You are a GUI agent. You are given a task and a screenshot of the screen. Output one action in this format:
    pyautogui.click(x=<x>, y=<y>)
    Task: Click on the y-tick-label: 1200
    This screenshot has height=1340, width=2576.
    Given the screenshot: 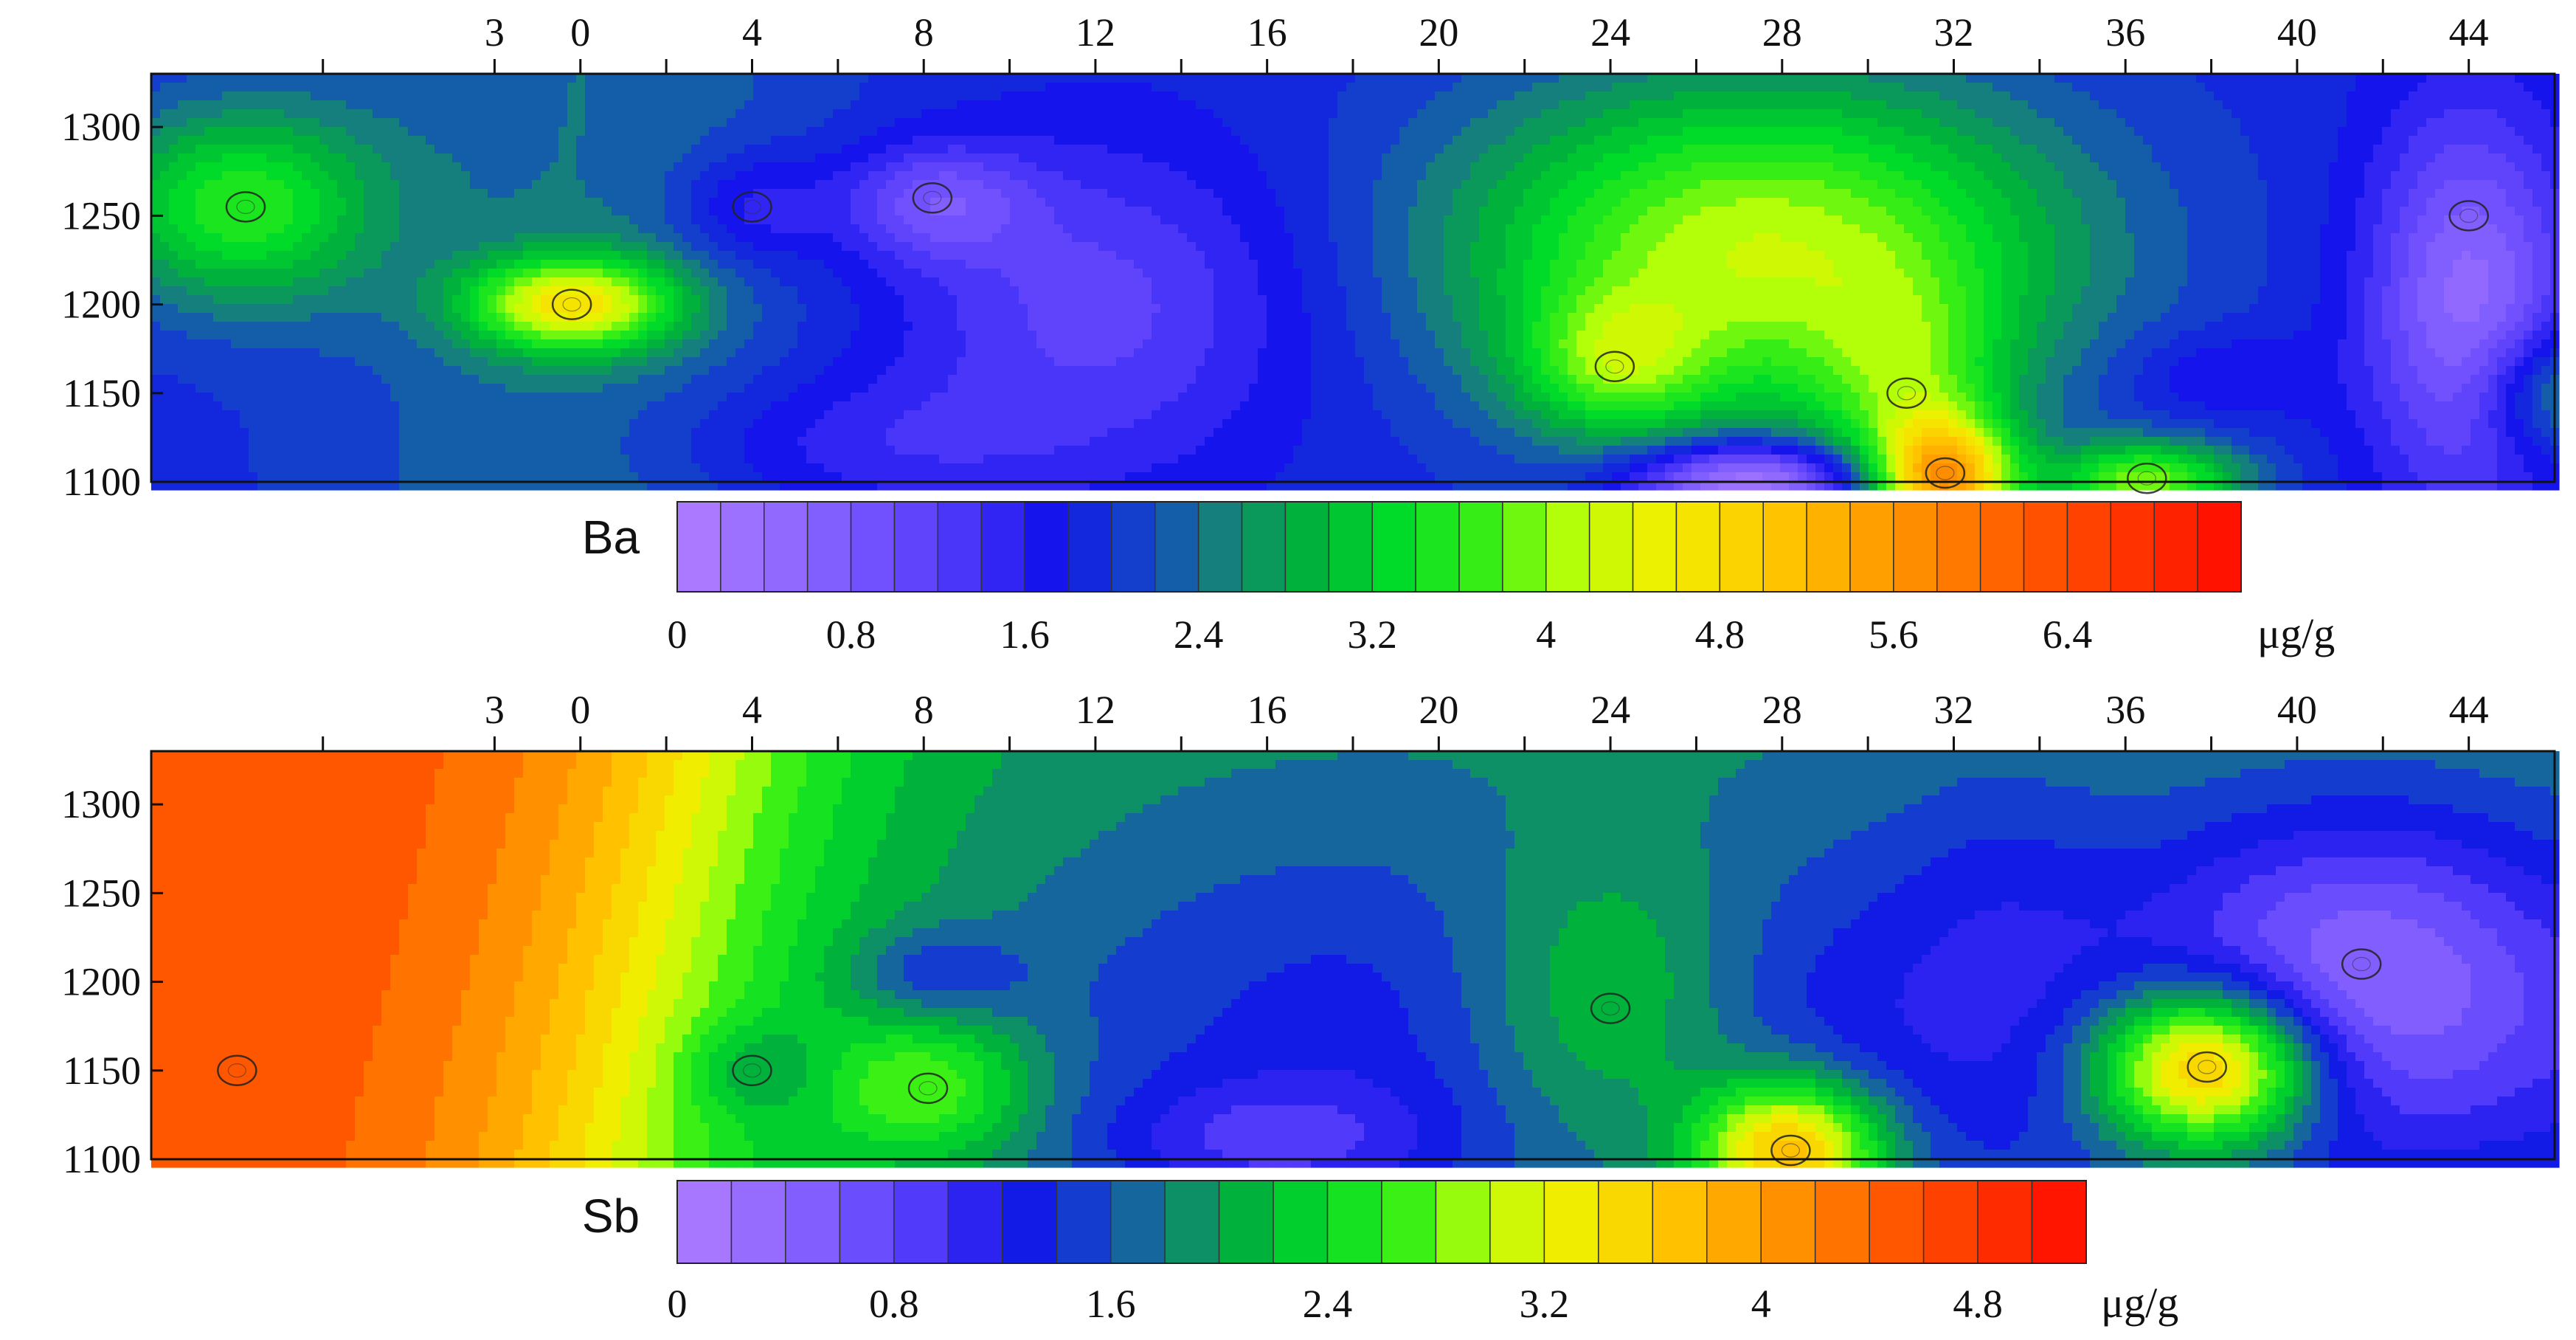 What is the action you would take?
    pyautogui.click(x=101, y=305)
    